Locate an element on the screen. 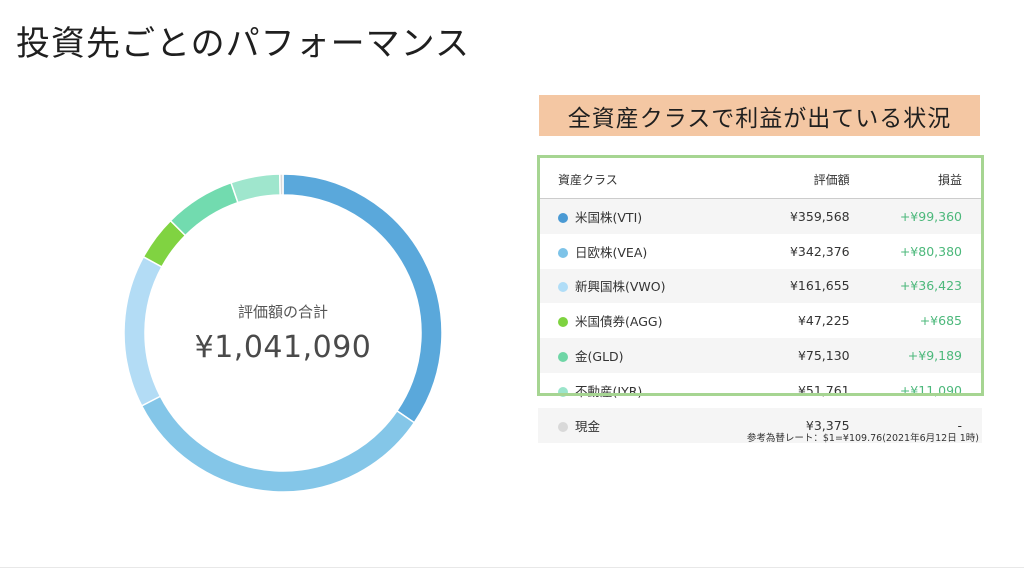  asset-name-cell: 米国債券(AGG) is located at coordinates (631, 320).